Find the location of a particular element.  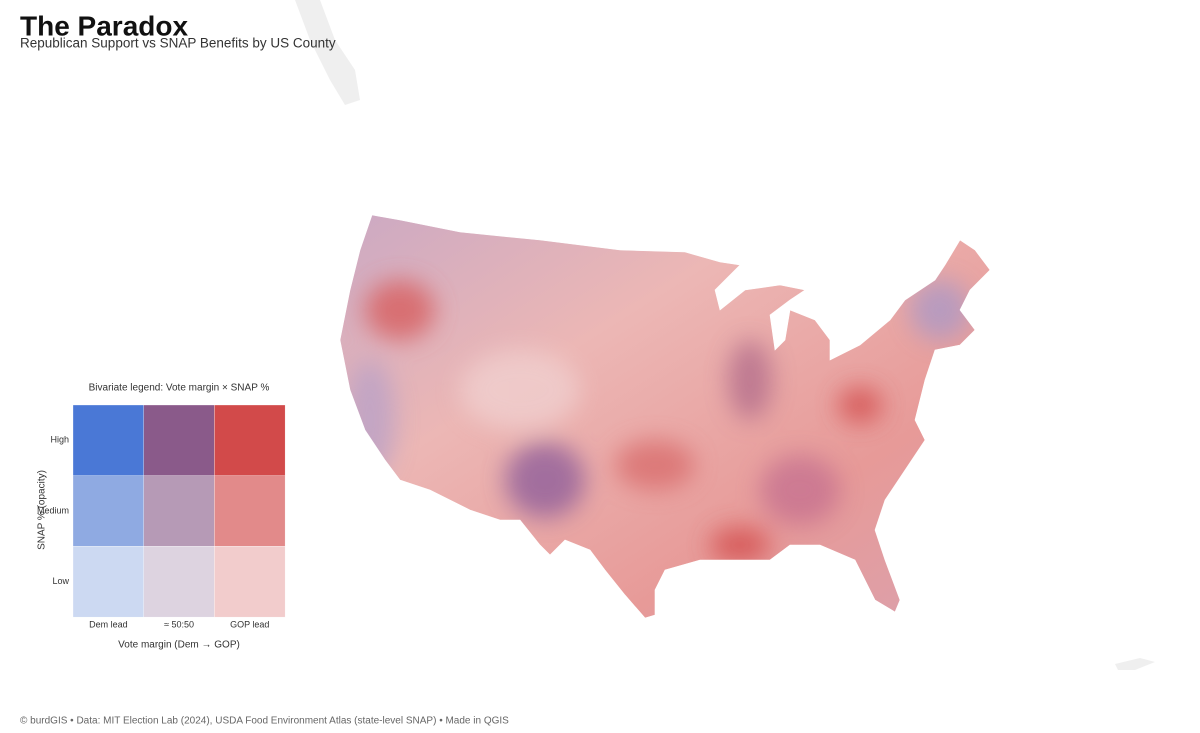

hawaii-shape is located at coordinates (1135, 664).